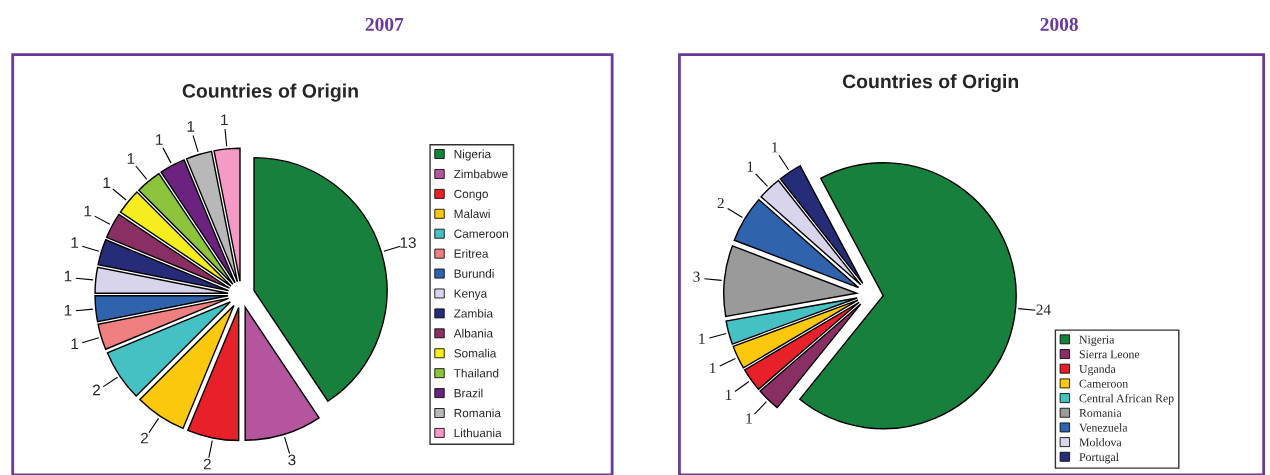 This screenshot has height=475, width=1270. Describe the element at coordinates (1043, 309) in the screenshot. I see `data-label: 24` at that location.